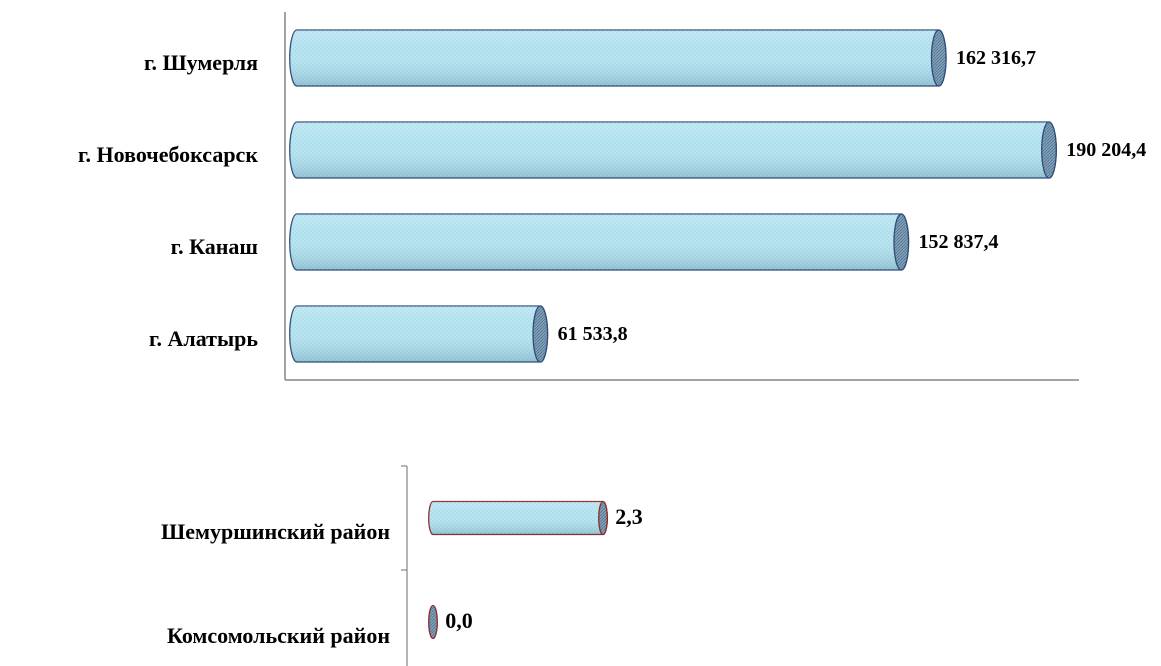 The image size is (1161, 666). Describe the element at coordinates (996, 58) in the screenshot. I see `value-label-top-0: 162 316,7` at that location.